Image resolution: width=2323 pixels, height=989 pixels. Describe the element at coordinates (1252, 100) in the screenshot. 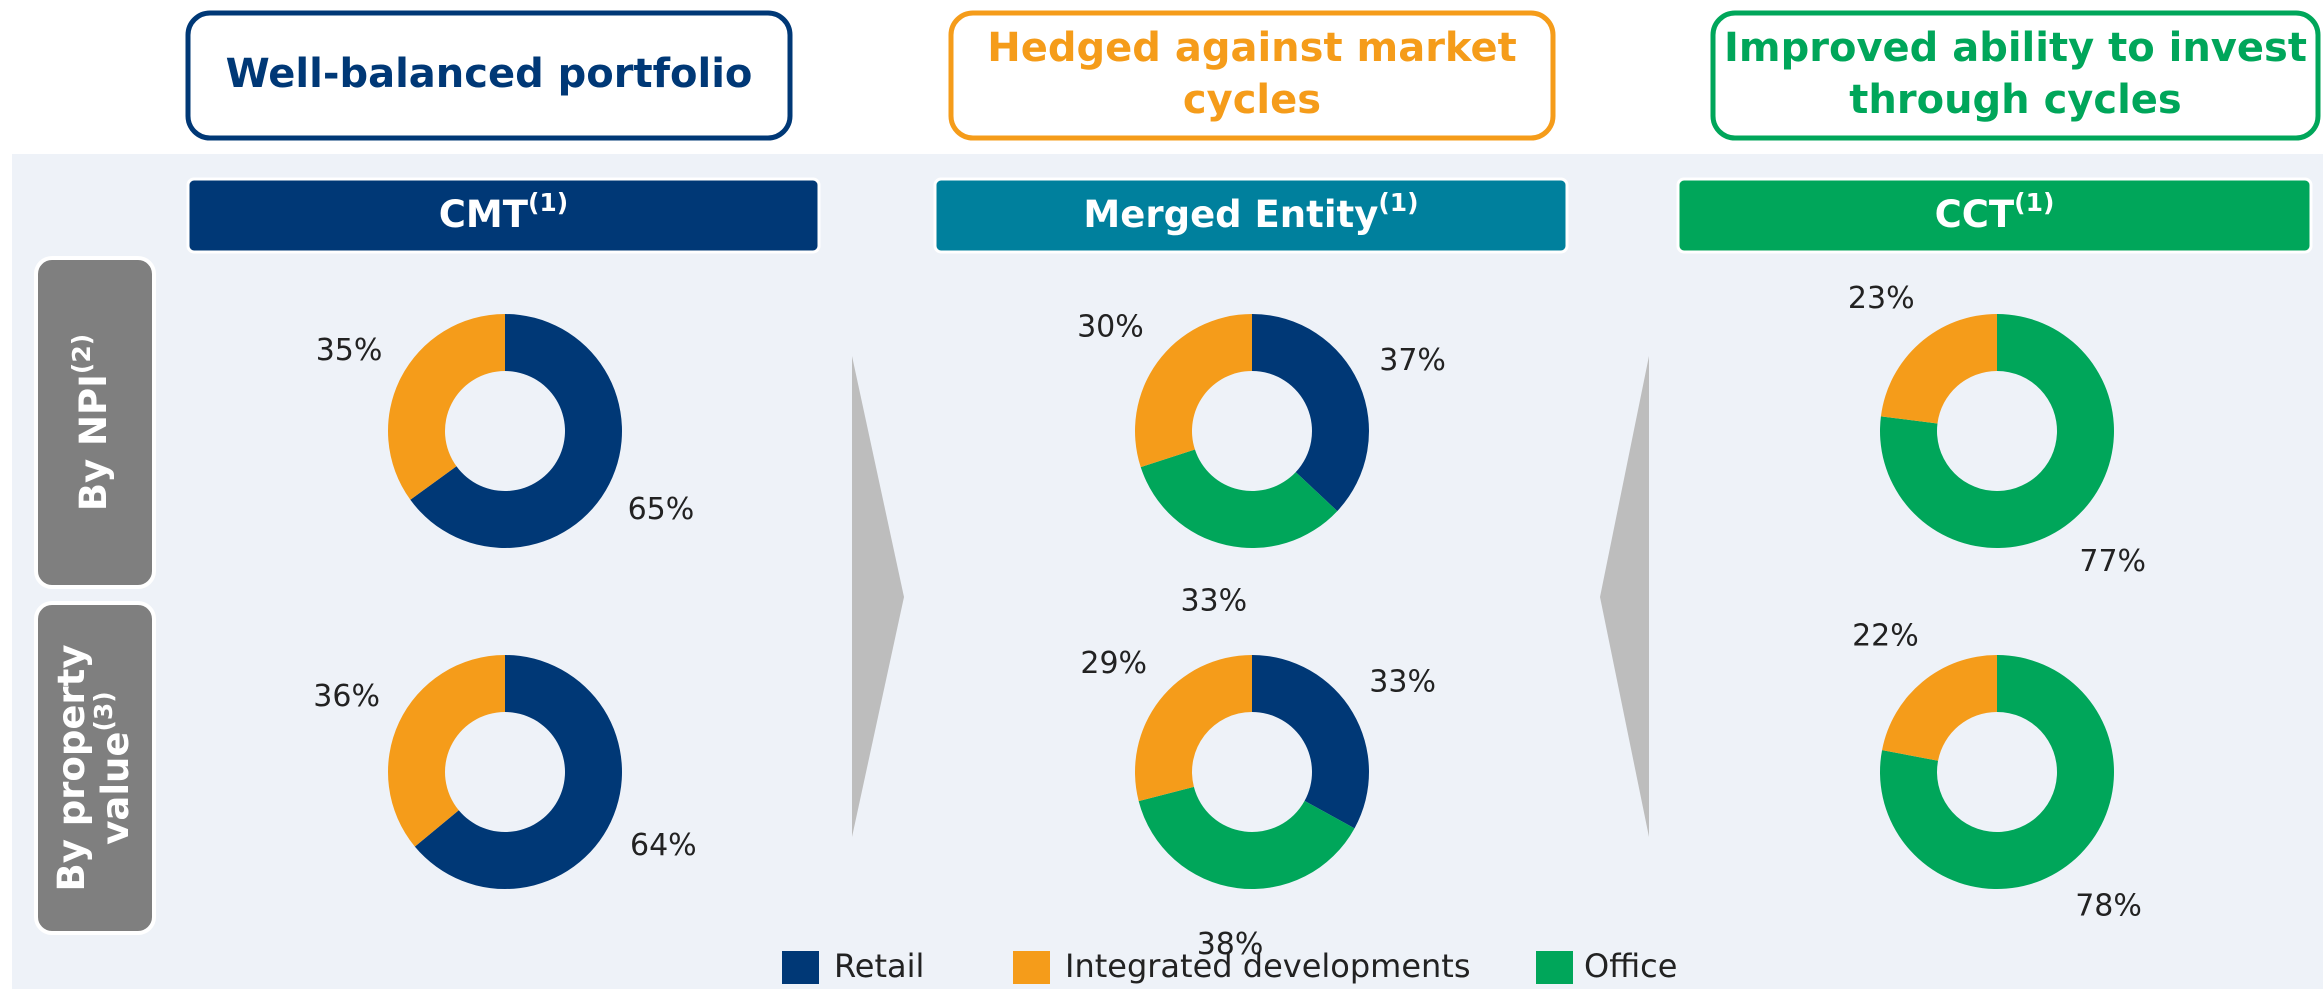

I see `header-text: cycles` at that location.